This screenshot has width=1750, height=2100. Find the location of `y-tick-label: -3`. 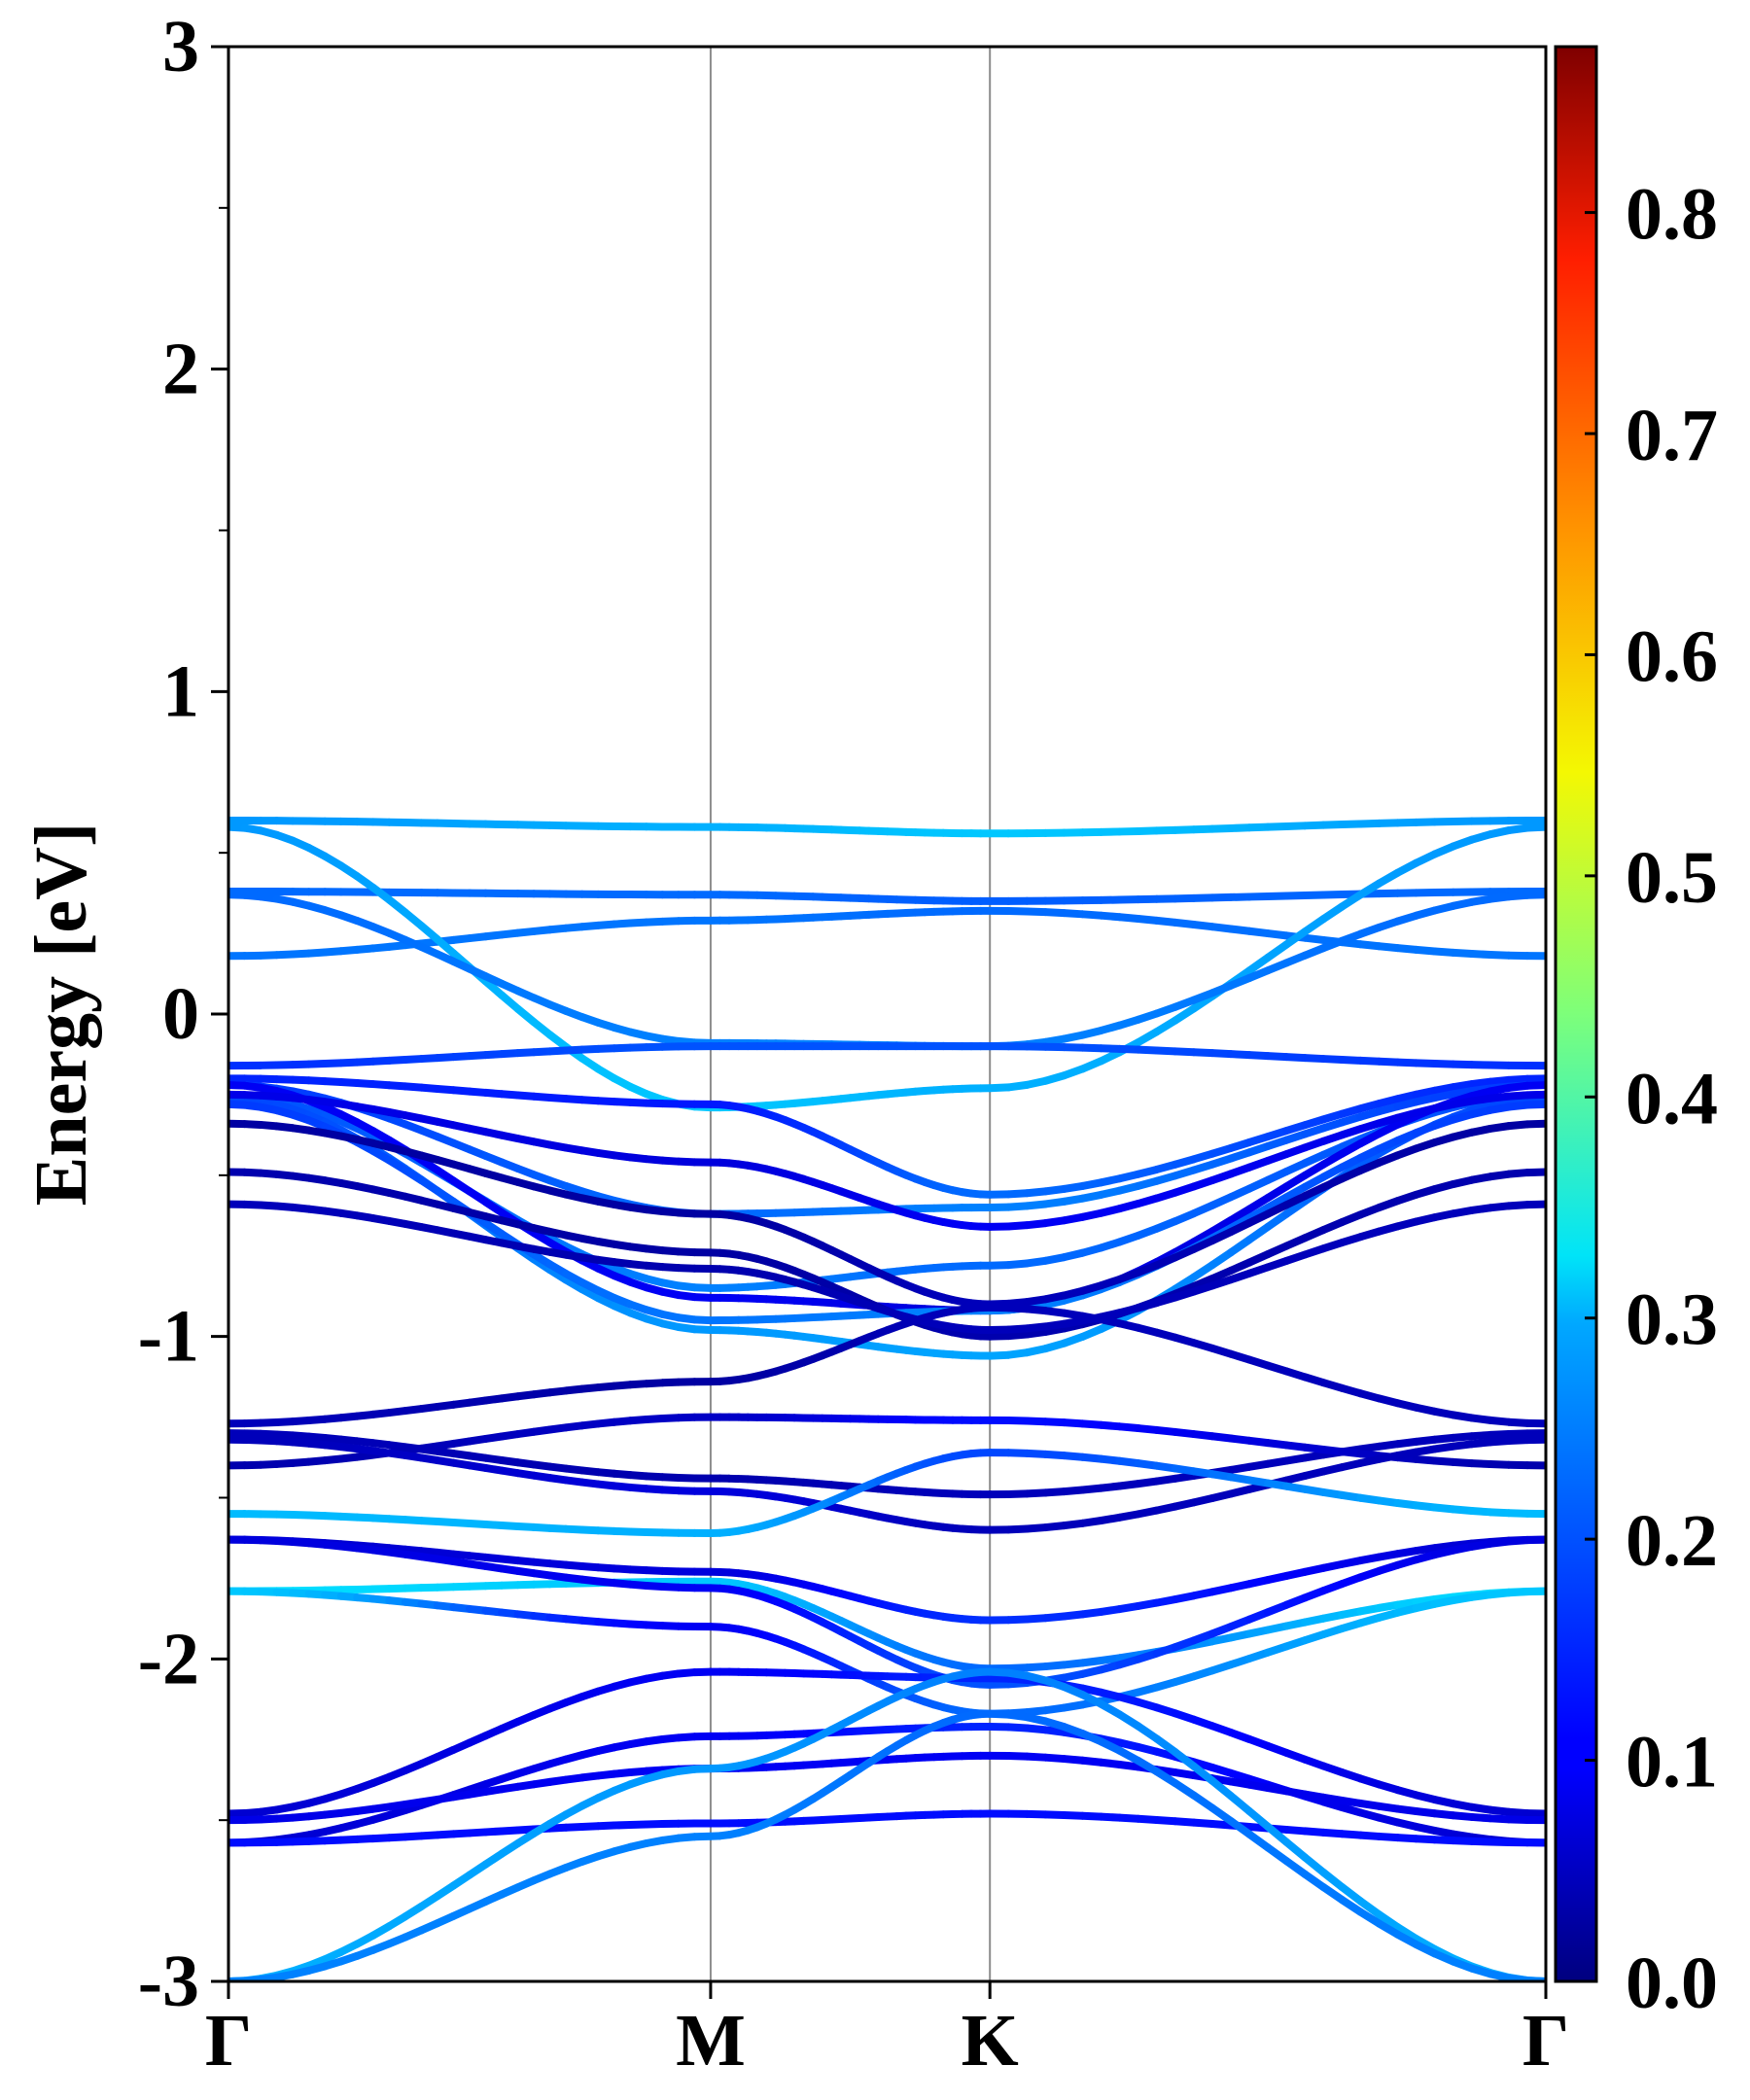

y-tick-label: -3 is located at coordinates (168, 1981).